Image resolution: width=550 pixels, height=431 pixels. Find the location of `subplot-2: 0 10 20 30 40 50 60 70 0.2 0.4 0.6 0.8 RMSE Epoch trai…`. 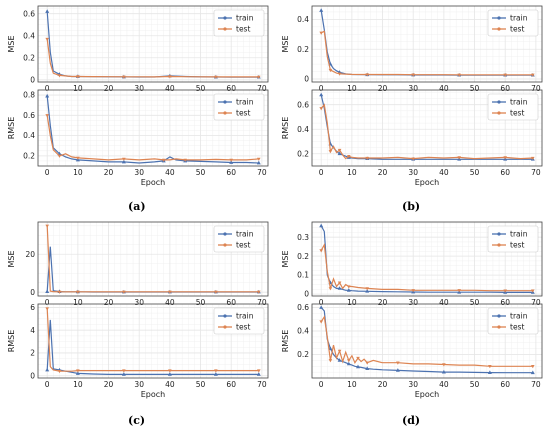

subplot-2: 0 10 20 30 40 50 60 70 0.2 0.4 0.6 0.8 RMSE Epoch trai… is located at coordinates (138, 138).